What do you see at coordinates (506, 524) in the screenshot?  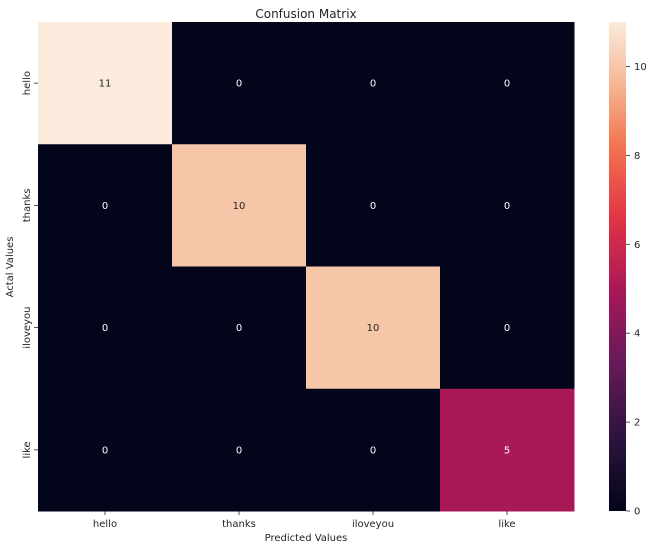 I see `x-tick-label: like` at bounding box center [506, 524].